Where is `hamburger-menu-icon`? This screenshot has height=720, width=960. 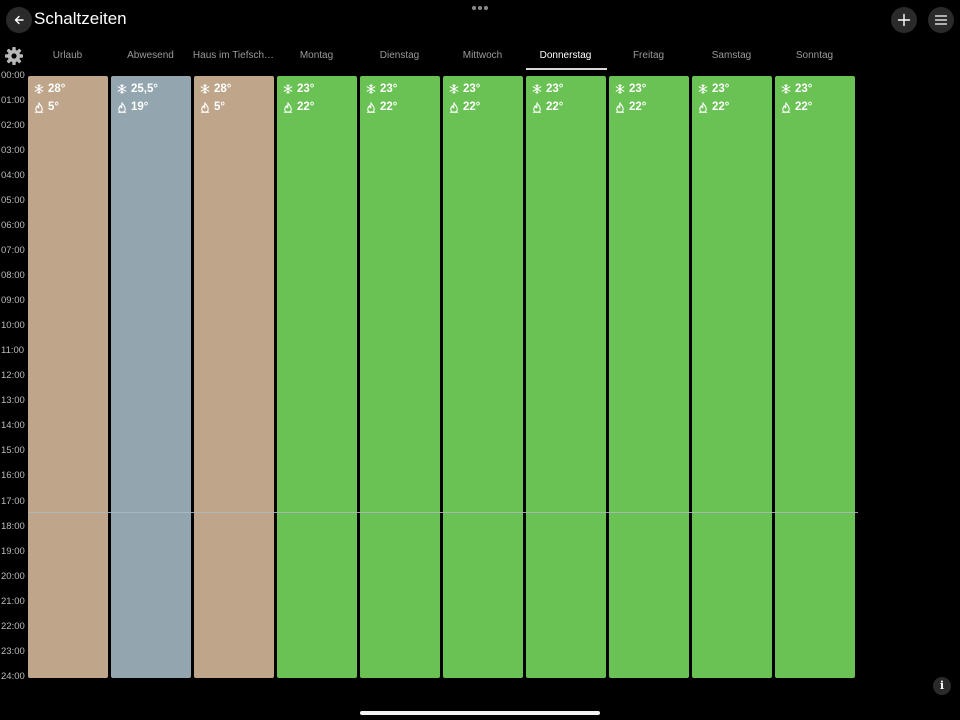 hamburger-menu-icon is located at coordinates (941, 20).